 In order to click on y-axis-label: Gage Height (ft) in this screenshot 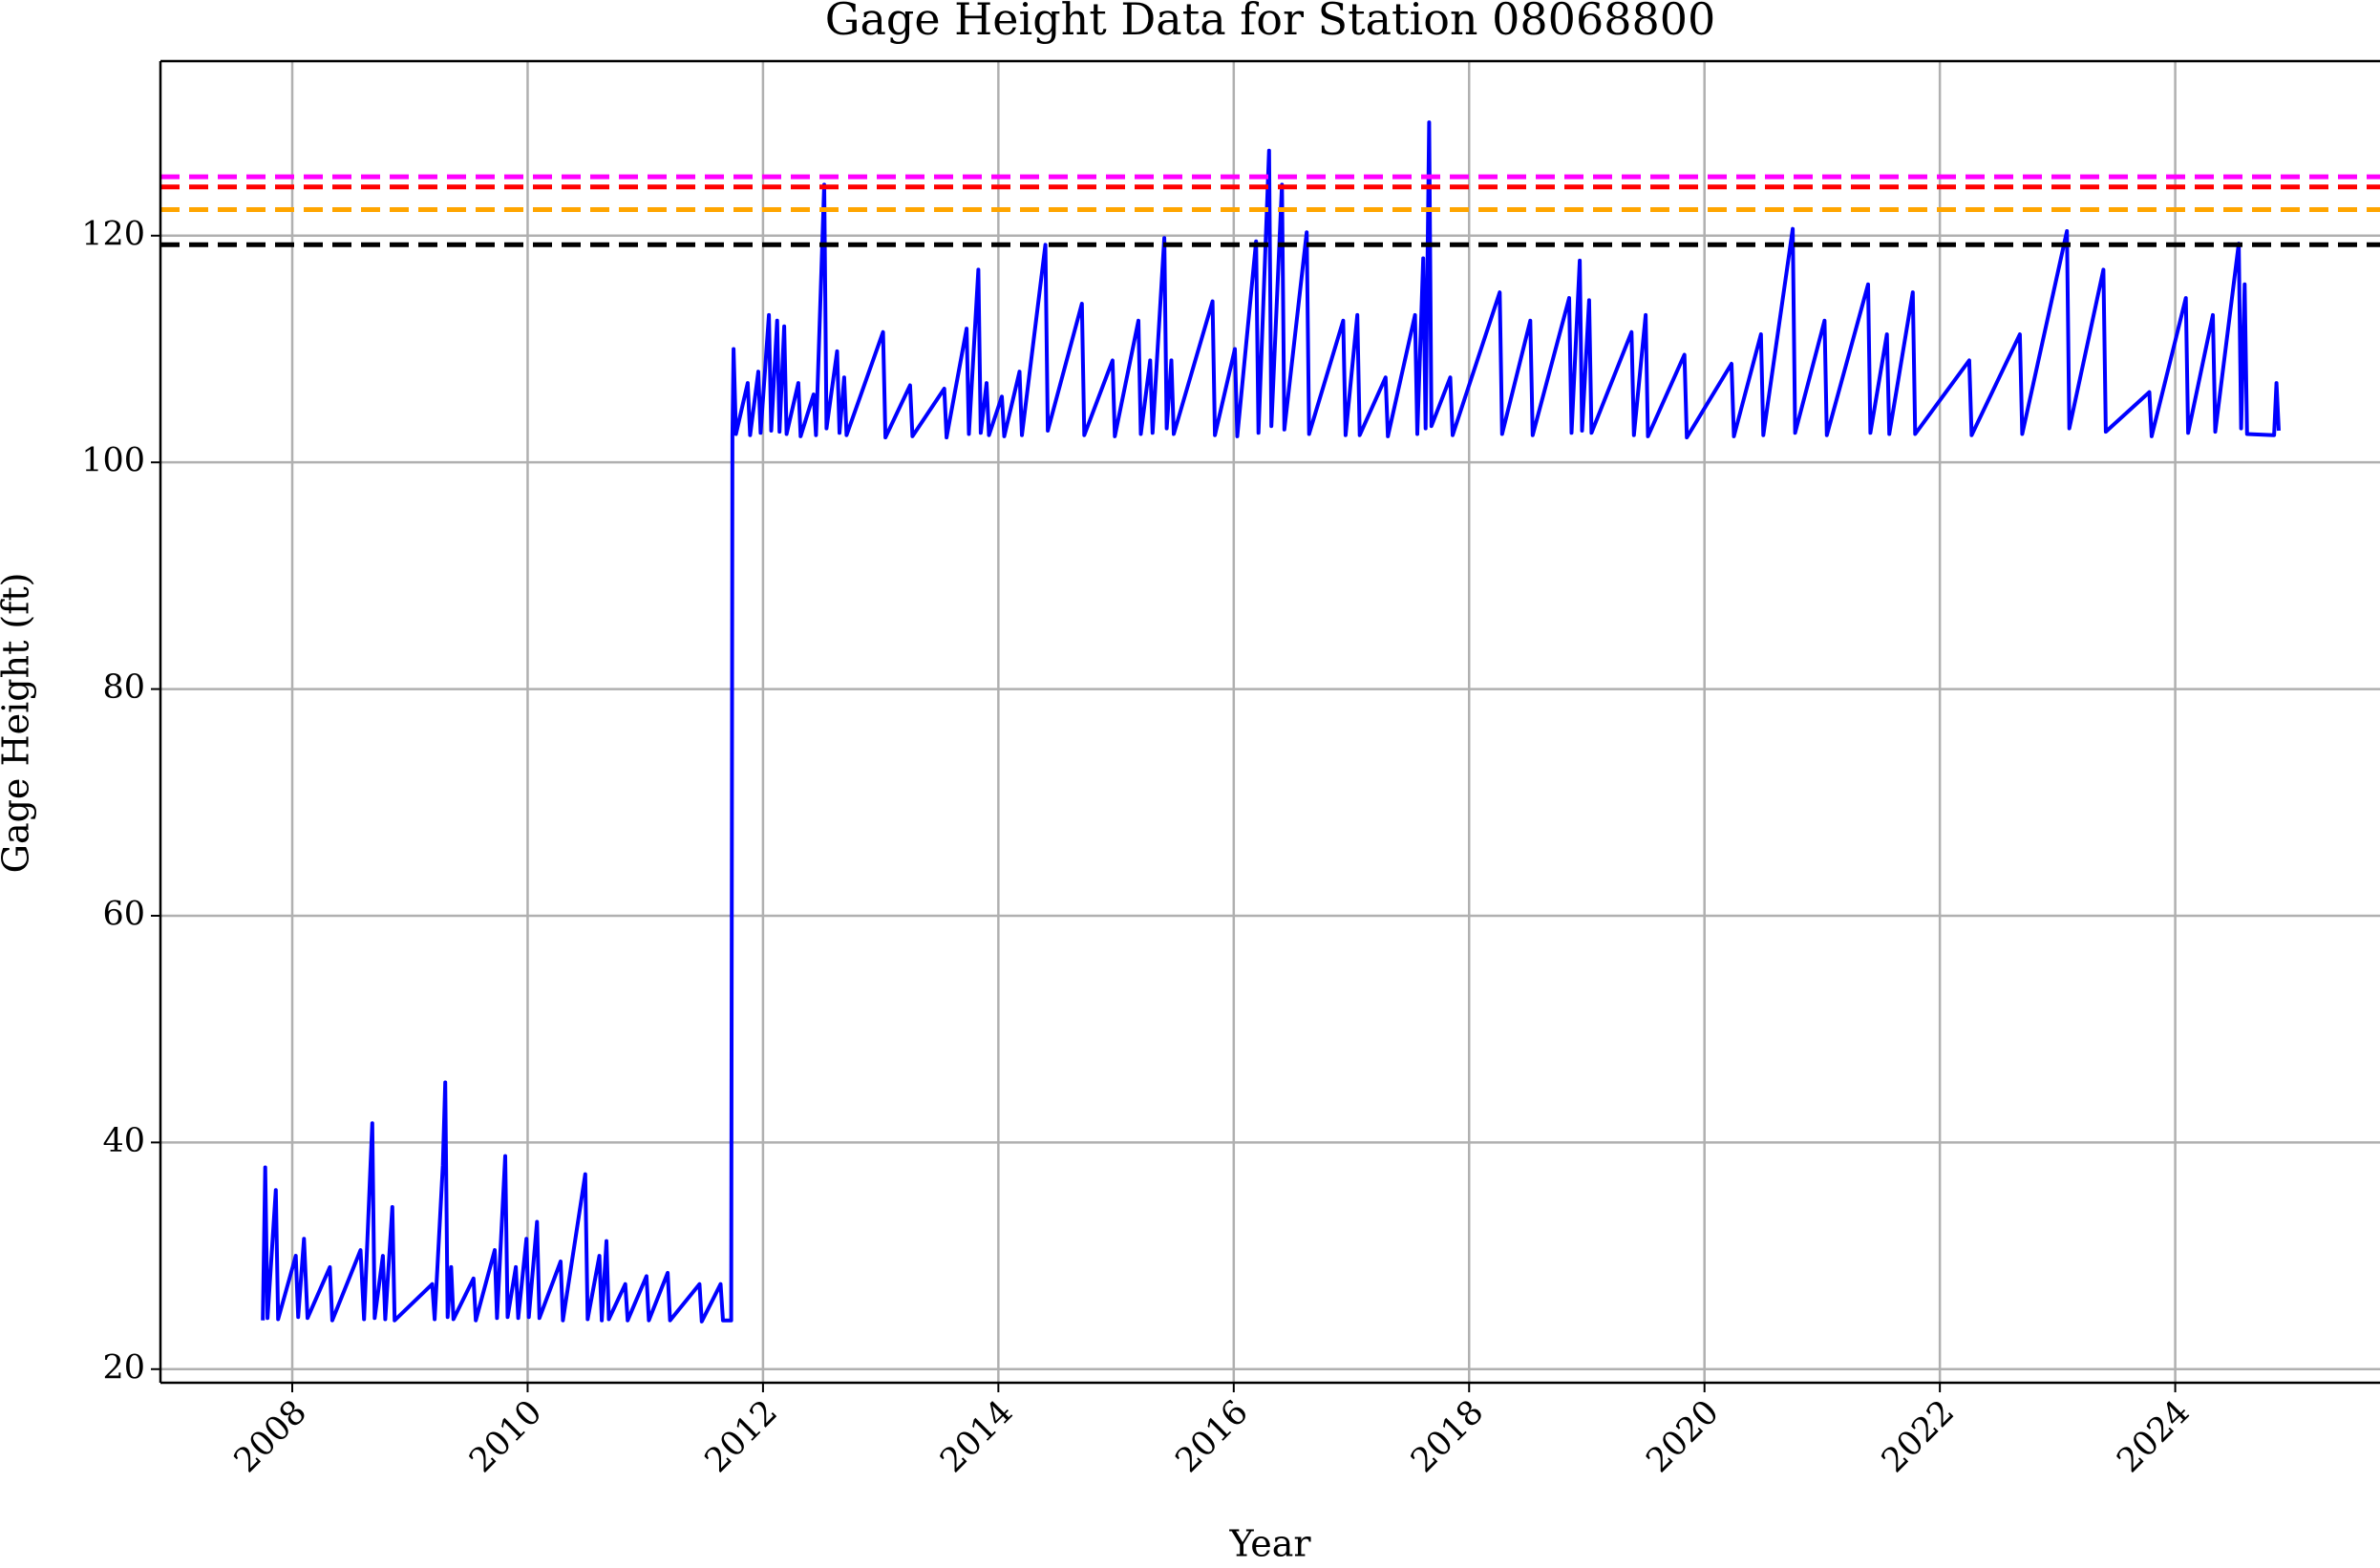, I will do `click(18, 723)`.